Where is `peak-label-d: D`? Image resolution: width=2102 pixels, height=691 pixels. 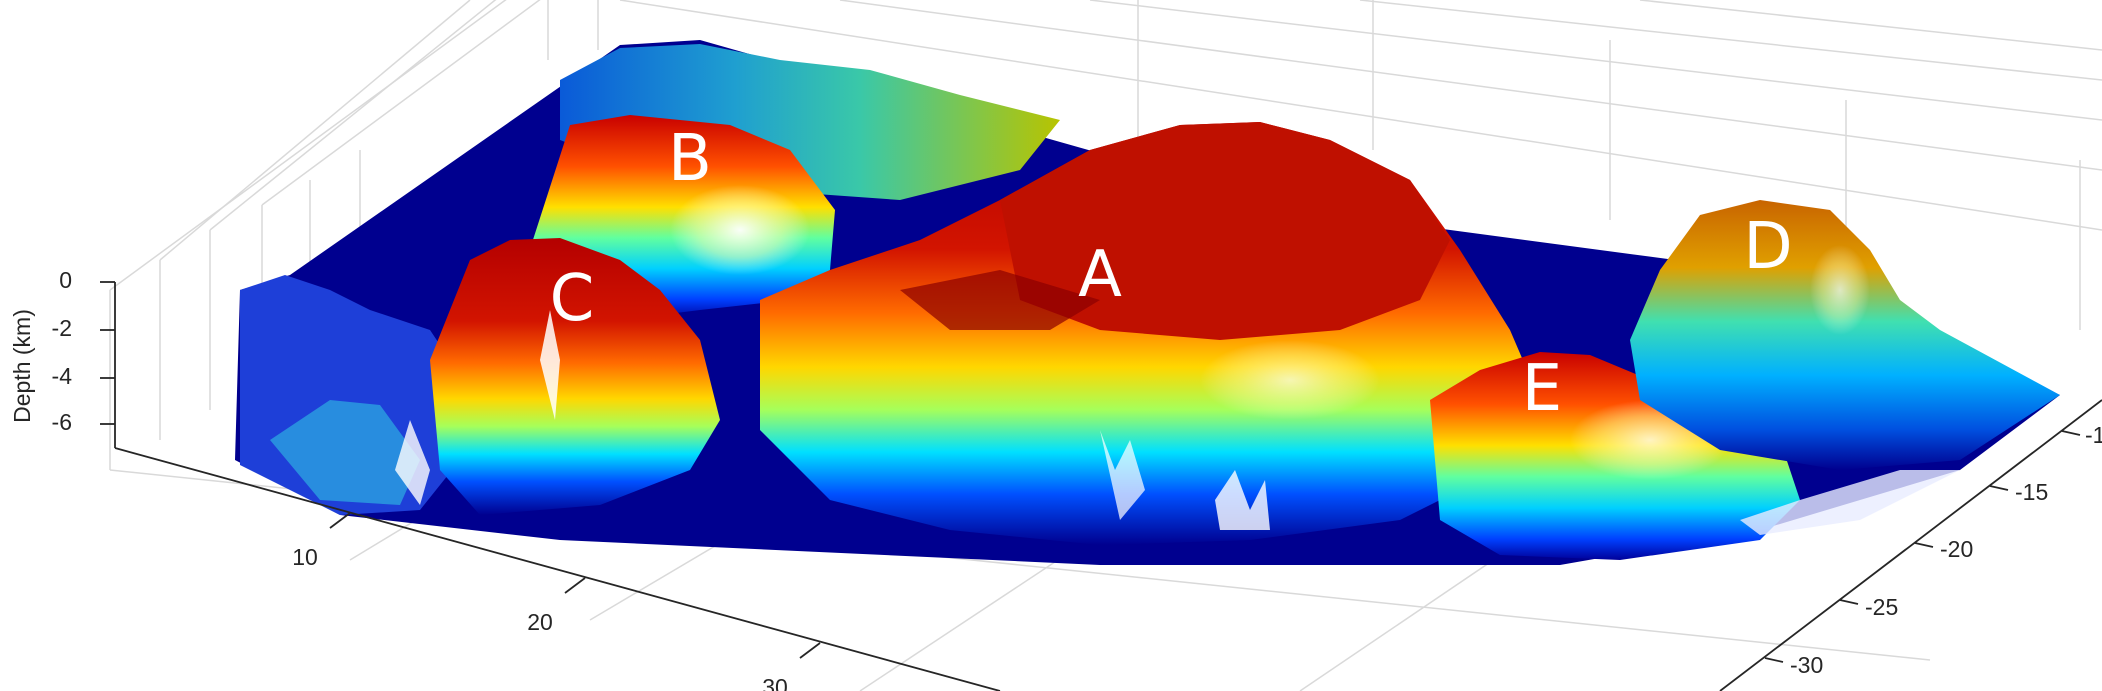 peak-label-d: D is located at coordinates (1767, 247).